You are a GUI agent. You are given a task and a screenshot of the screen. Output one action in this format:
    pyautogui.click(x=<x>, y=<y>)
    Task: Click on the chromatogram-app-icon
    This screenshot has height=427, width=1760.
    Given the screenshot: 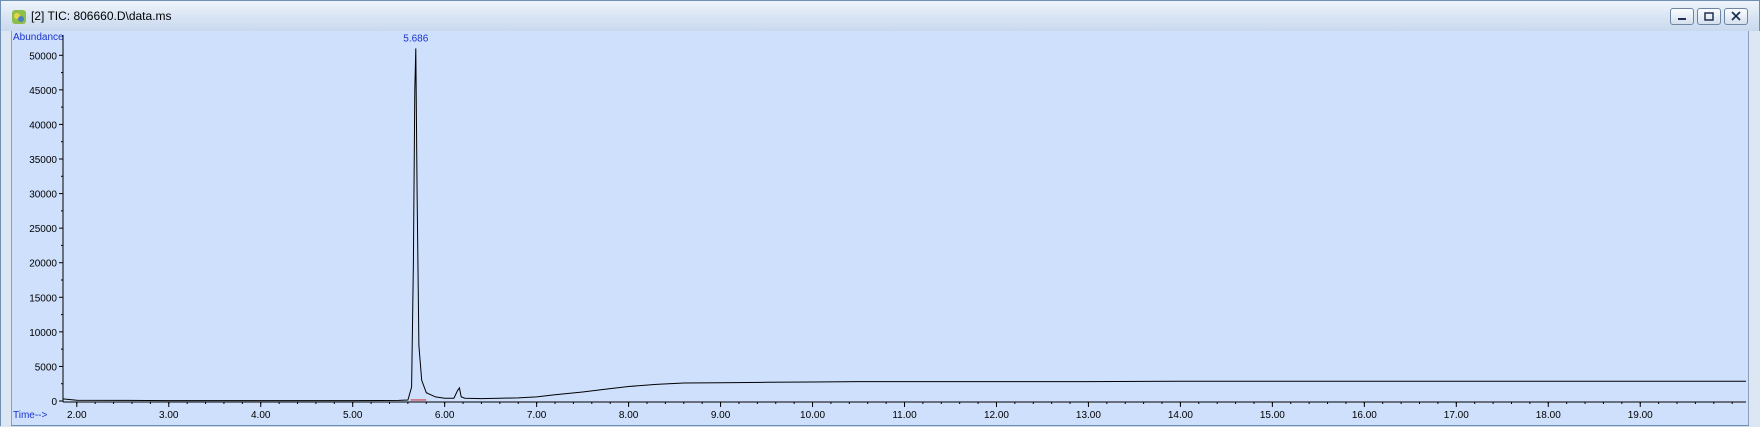 What is the action you would take?
    pyautogui.click(x=19, y=17)
    